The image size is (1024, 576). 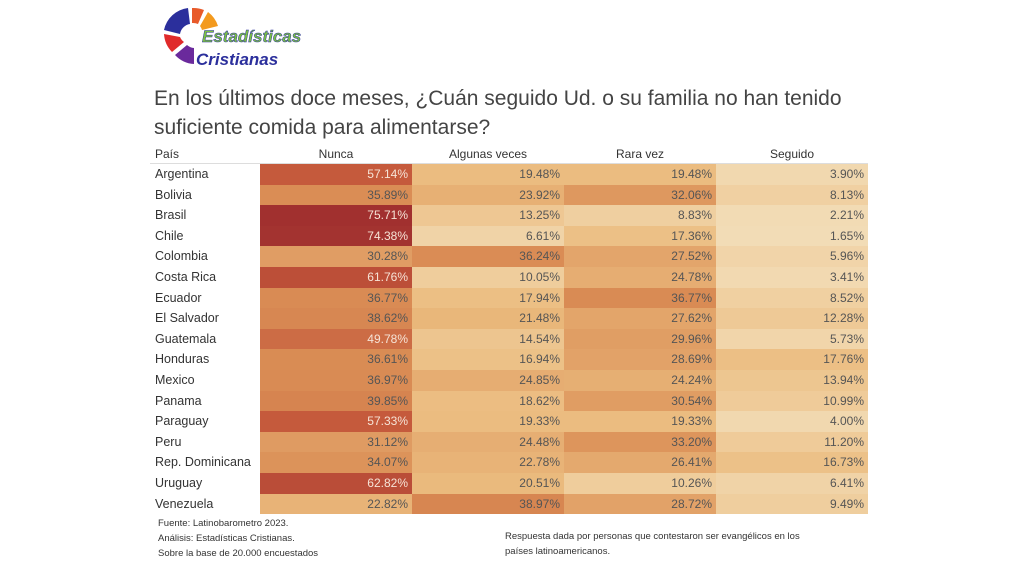 I want to click on table-row: Peru 31.12% 24.48% 33.20% 11.20%, so click(x=509, y=442).